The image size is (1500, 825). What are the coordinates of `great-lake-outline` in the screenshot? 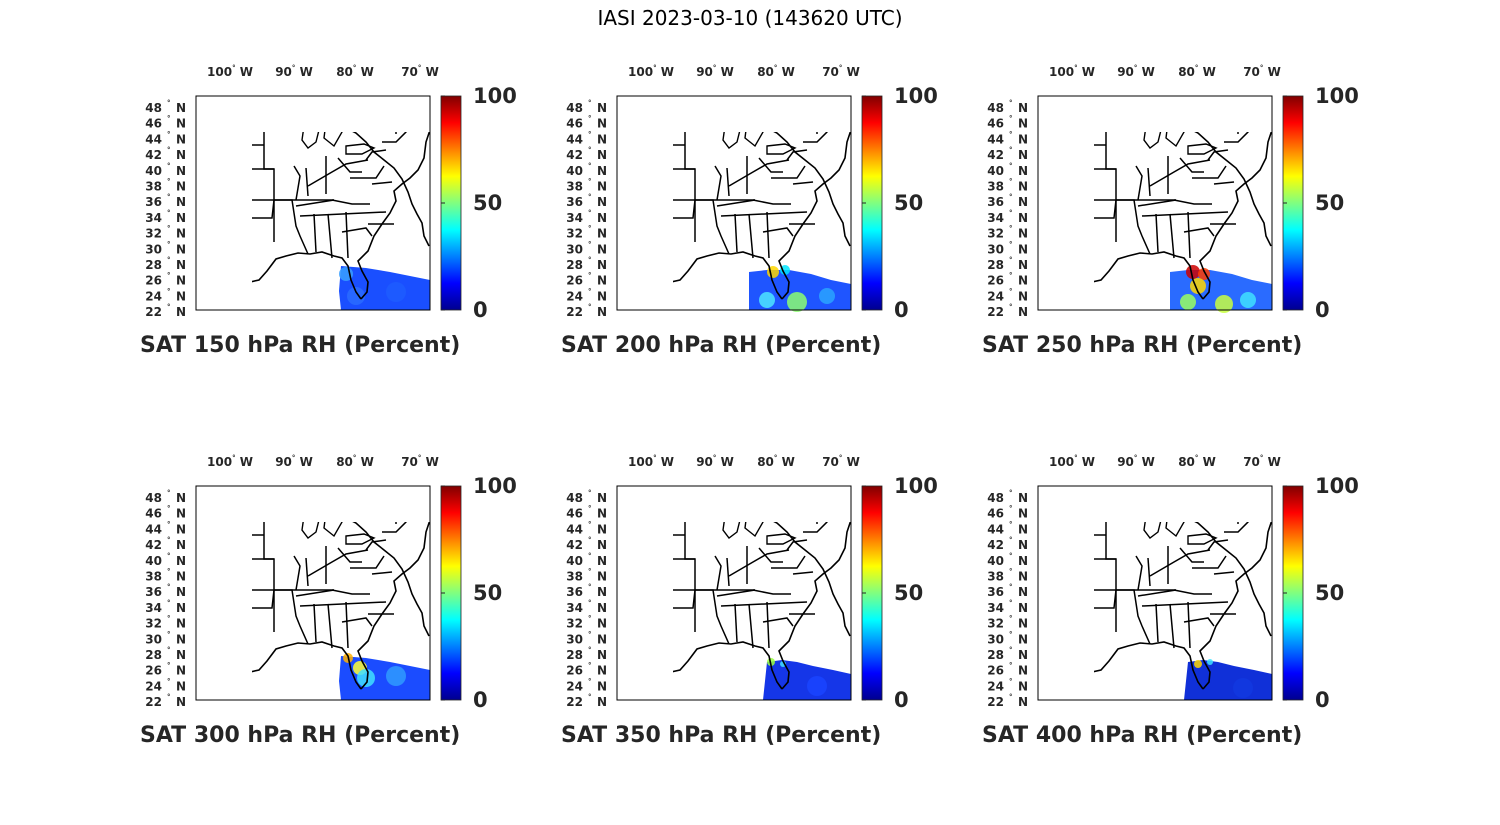 It's located at (731, 140).